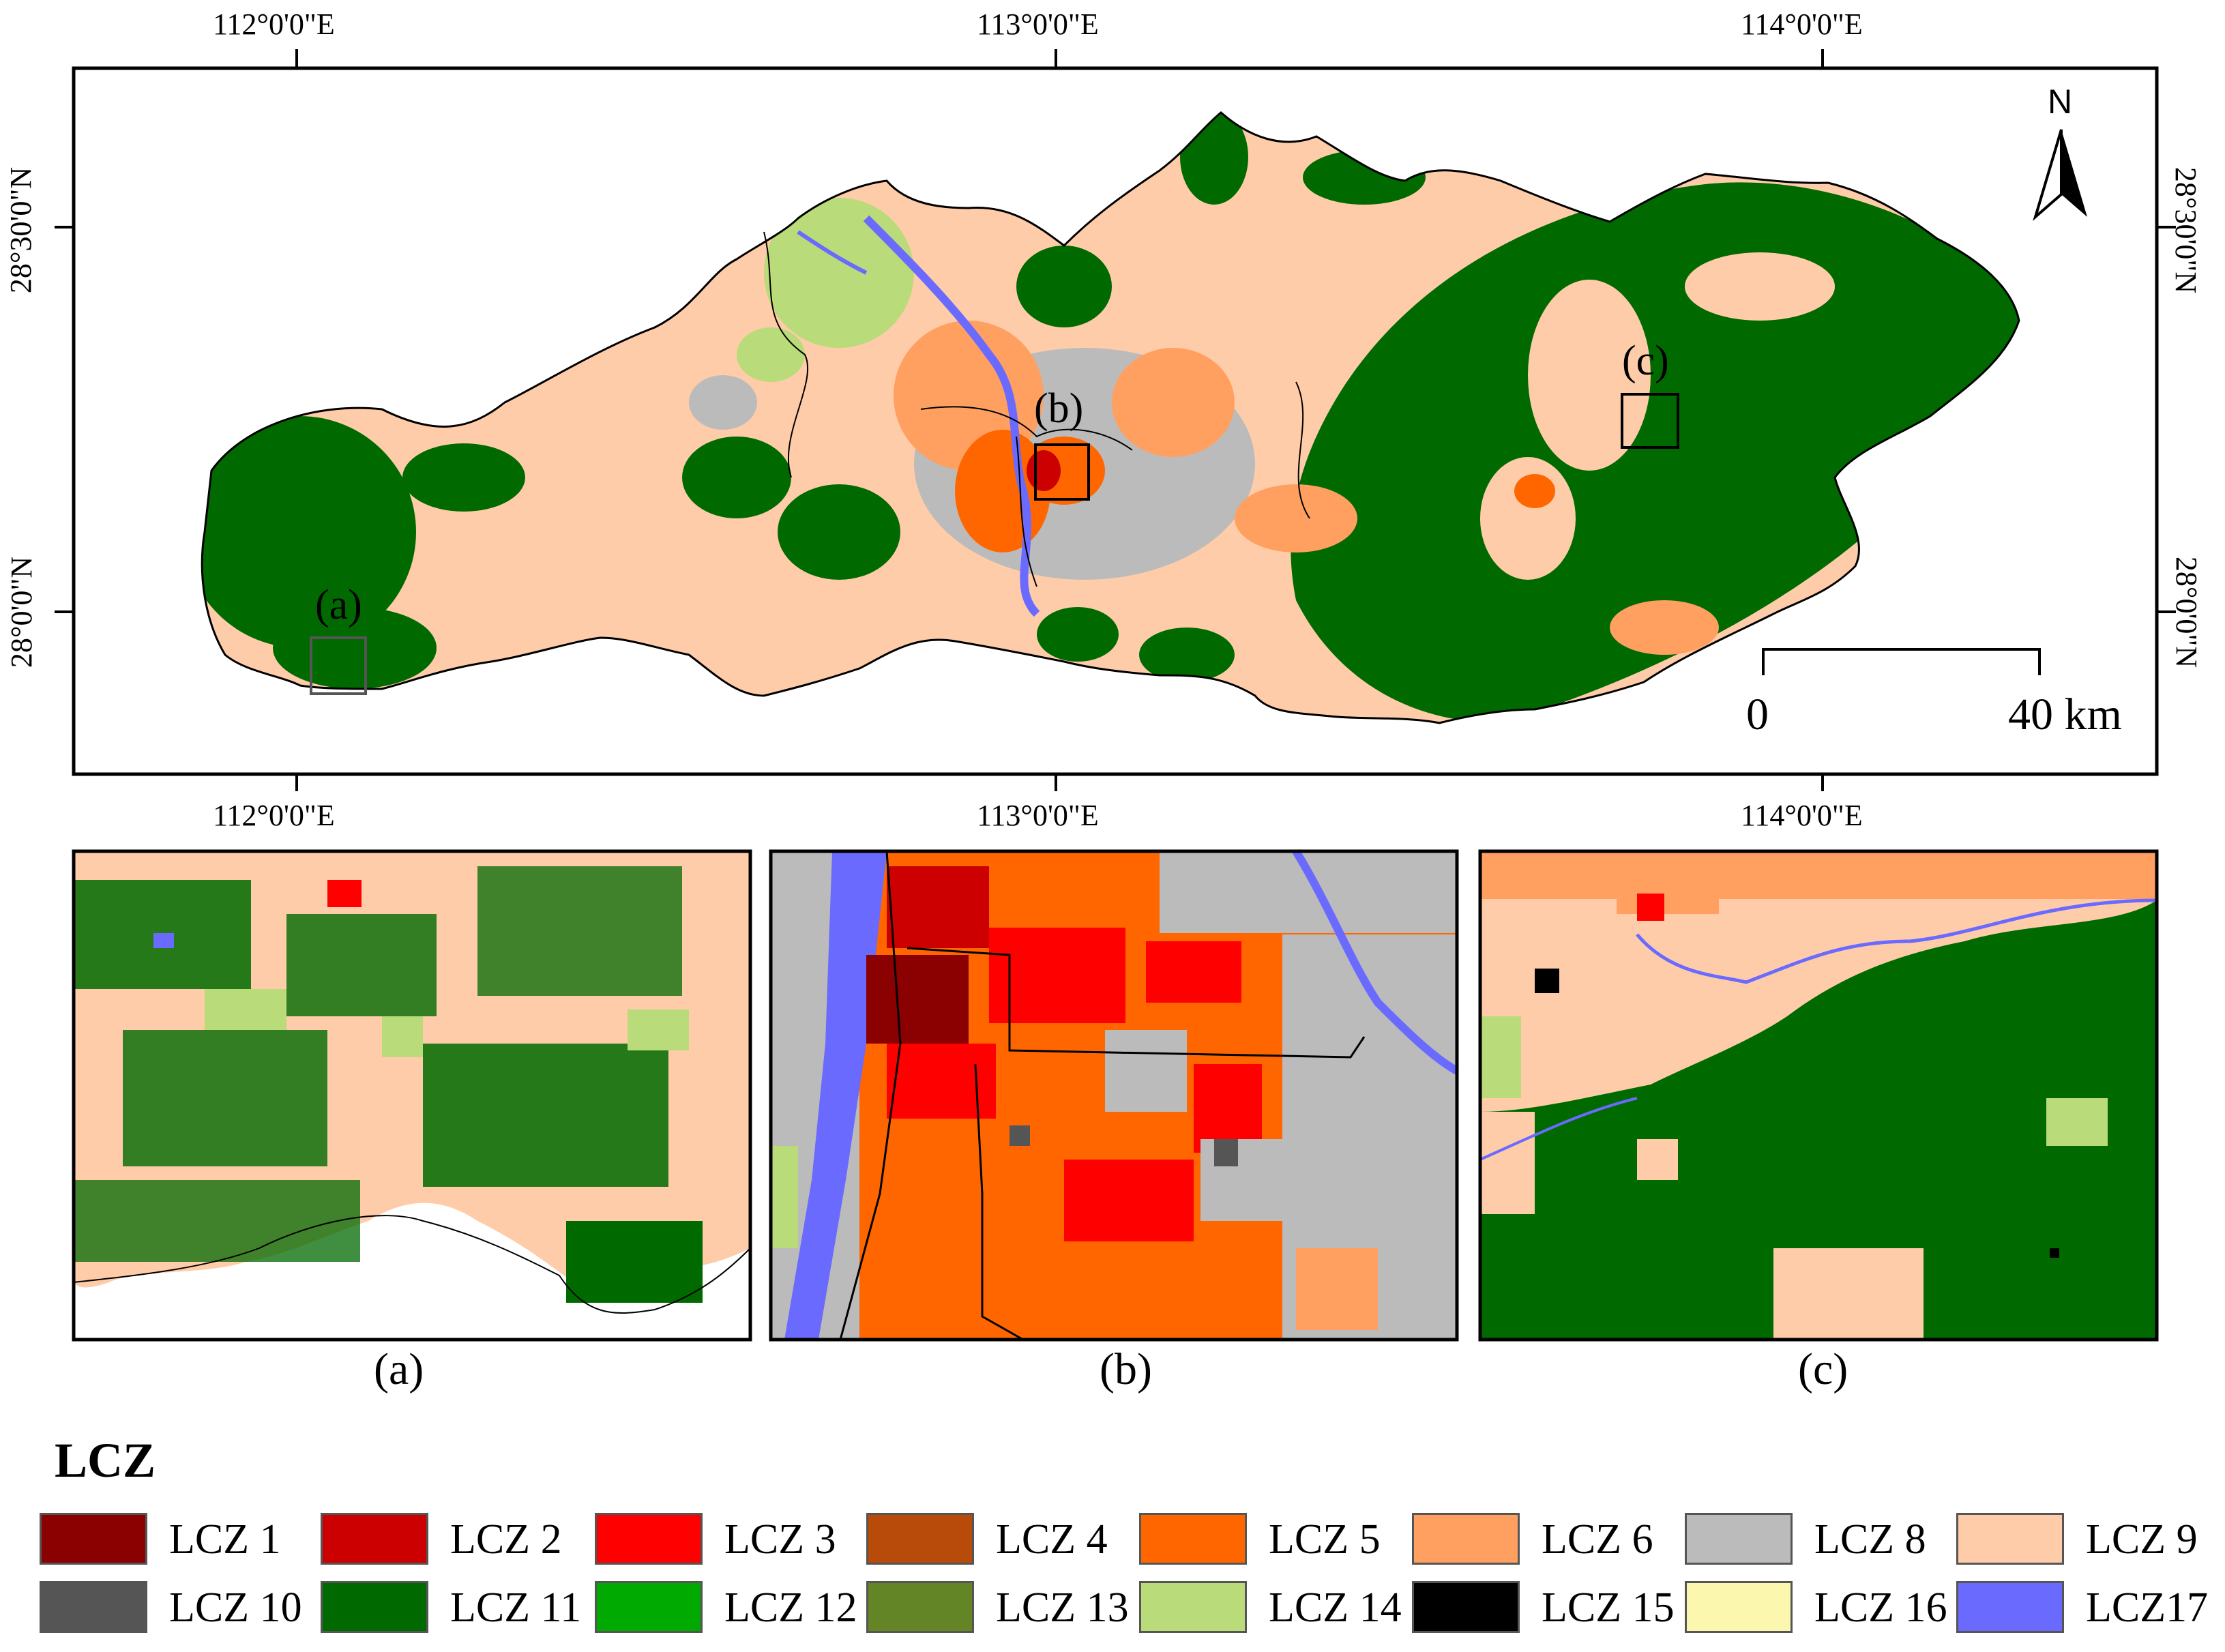 Image resolution: width=2225 pixels, height=1652 pixels. Describe the element at coordinates (1062, 1608) in the screenshot. I see `legend-label: LCZ 13` at that location.